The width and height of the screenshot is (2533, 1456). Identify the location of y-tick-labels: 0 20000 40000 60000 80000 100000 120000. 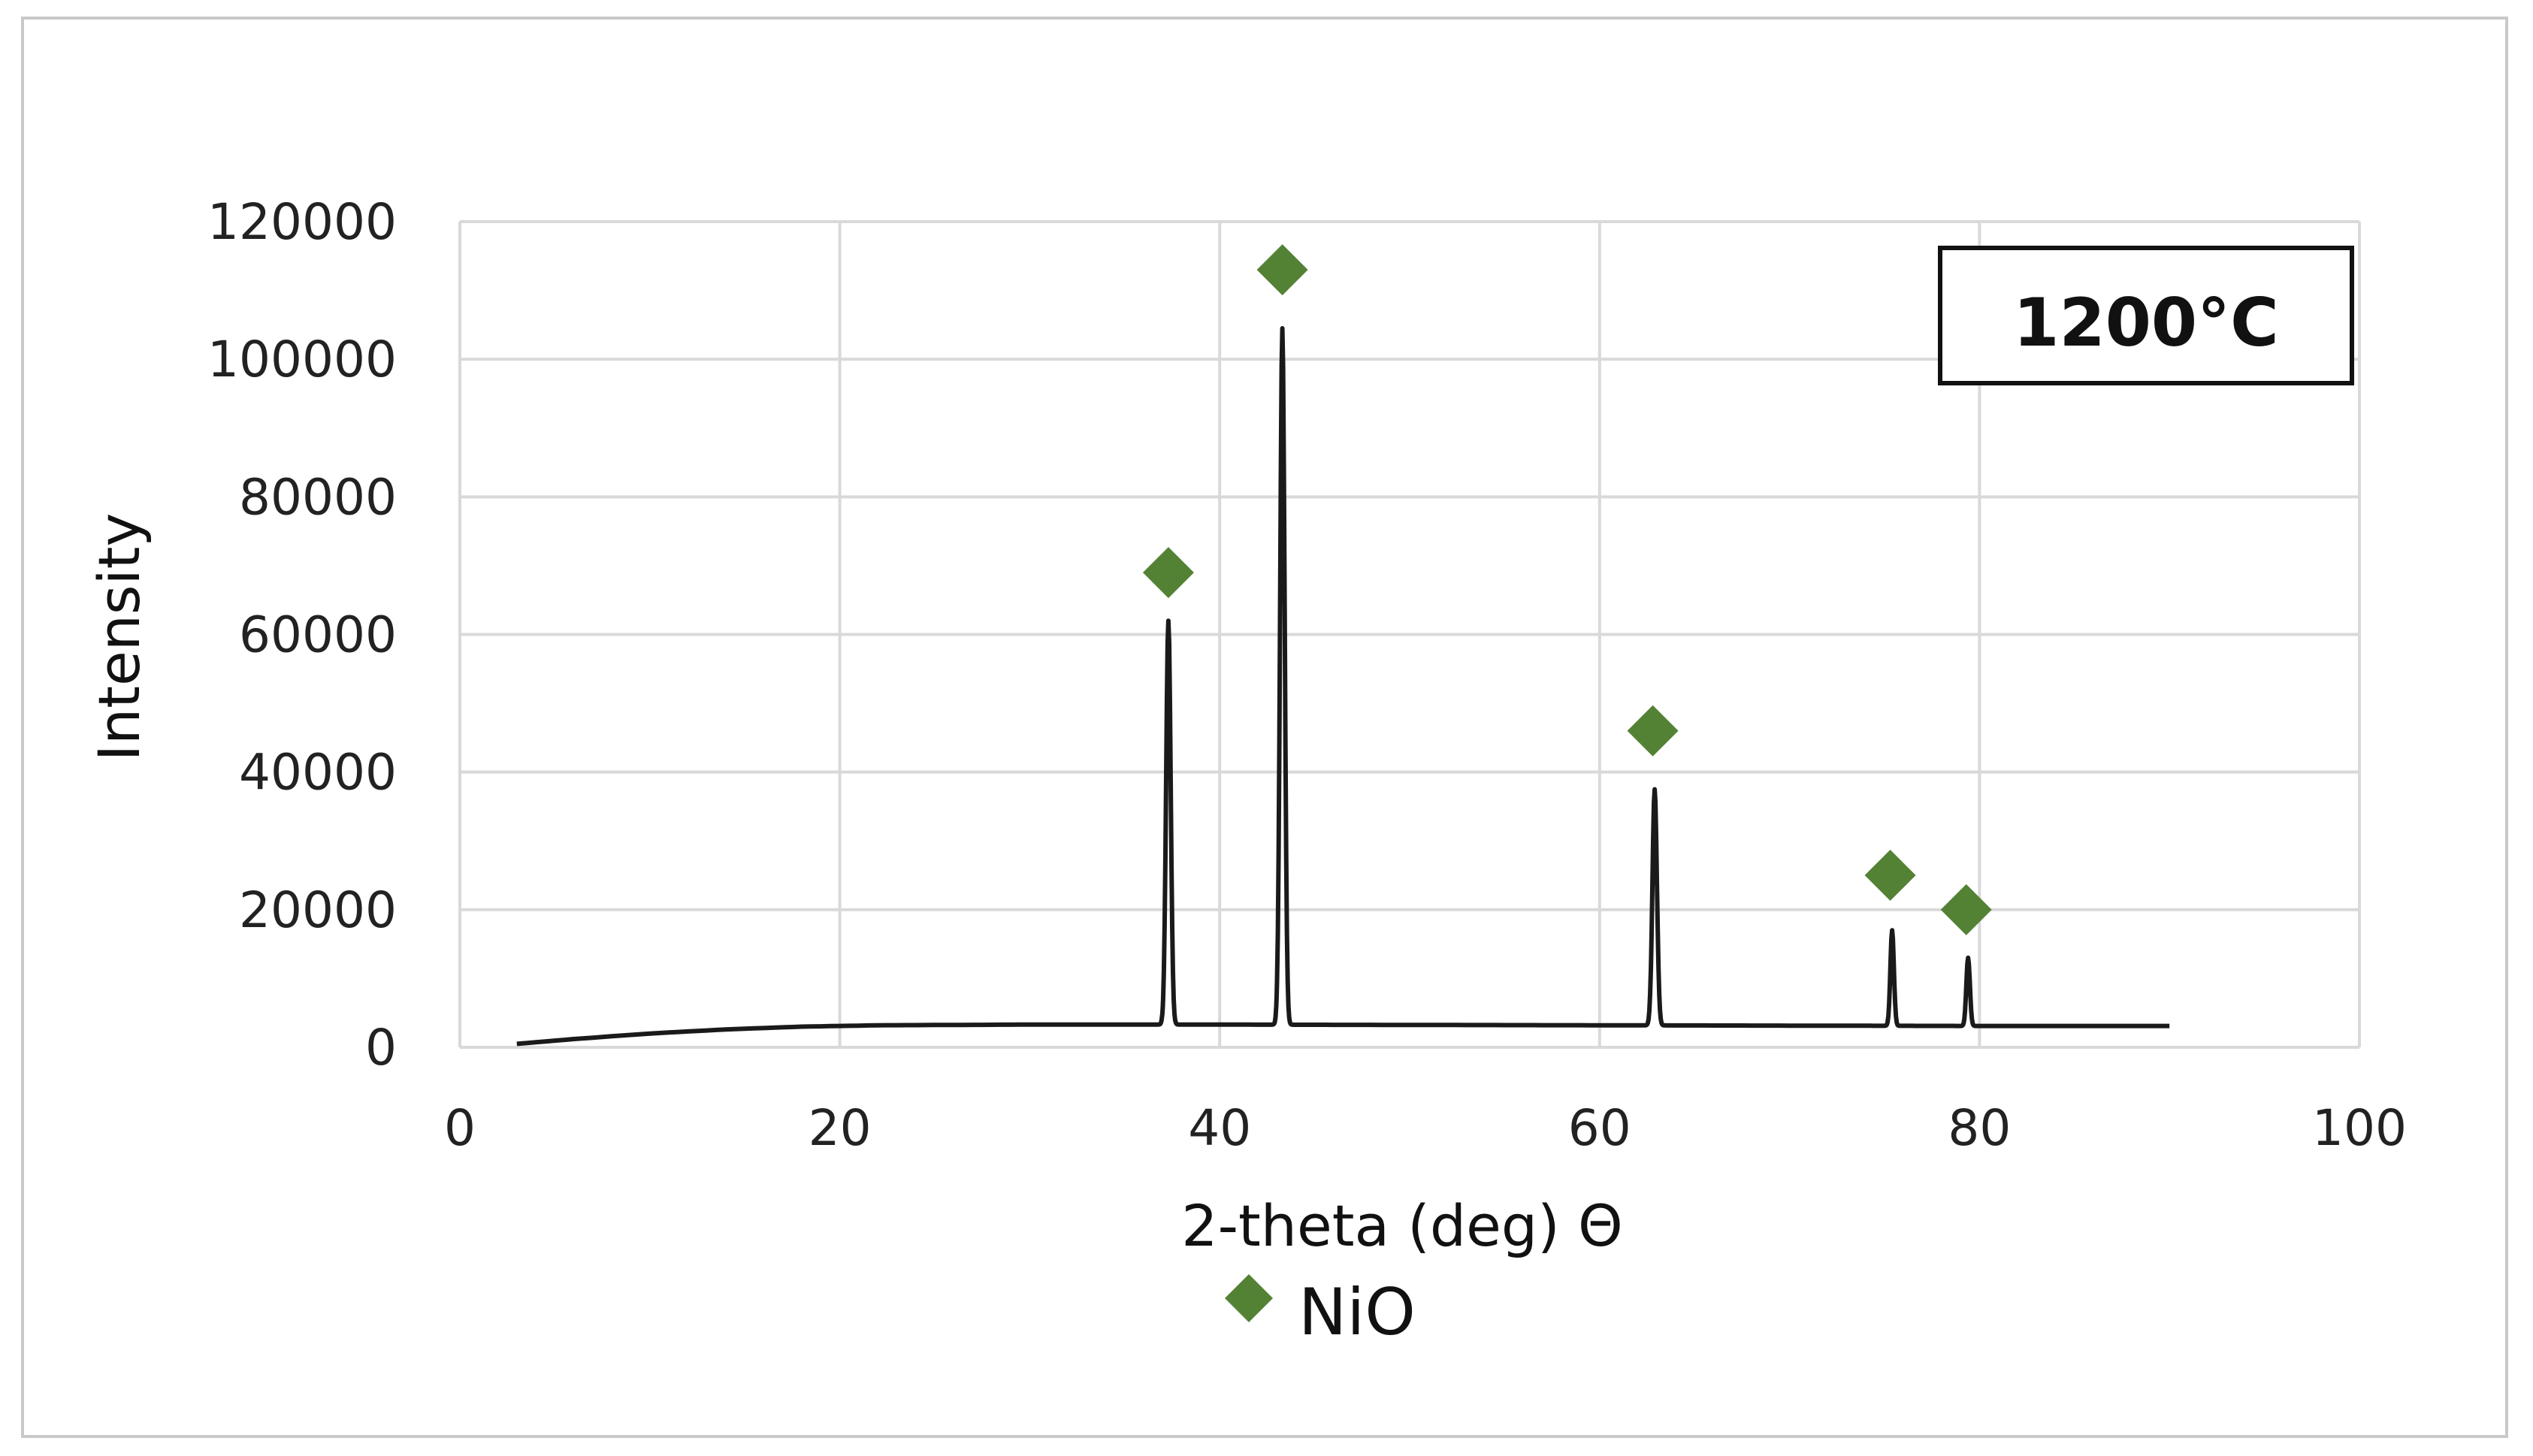
(302, 635).